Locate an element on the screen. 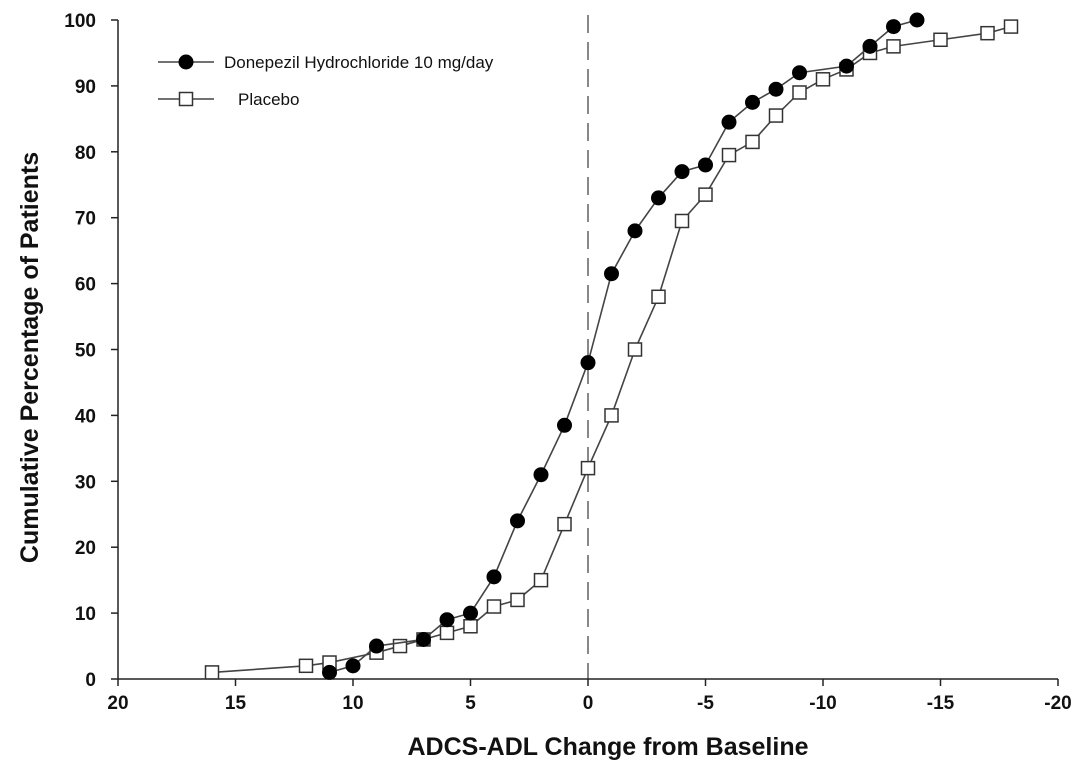  x-tick-label: 0 is located at coordinates (588, 703).